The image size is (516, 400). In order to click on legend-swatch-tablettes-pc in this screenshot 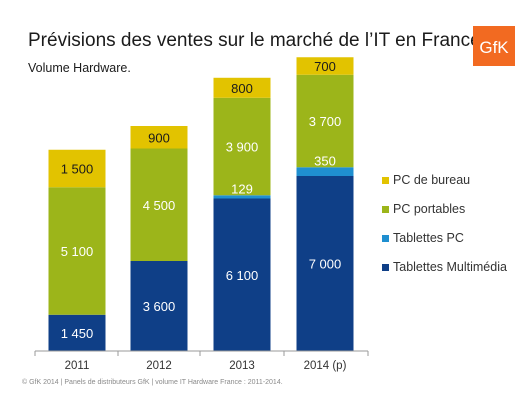, I will do `click(385, 238)`.